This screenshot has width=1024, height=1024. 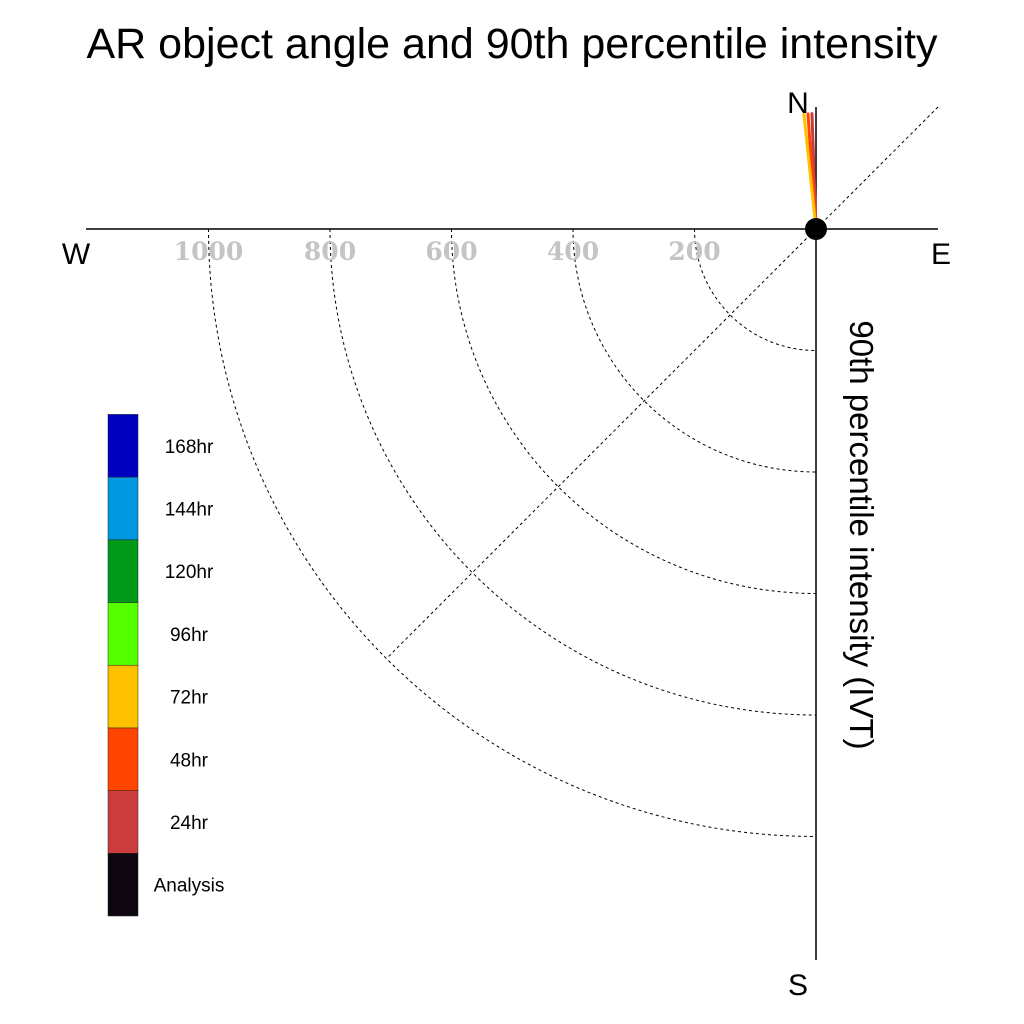 What do you see at coordinates (123, 508) in the screenshot?
I see `legend-swatch-144hr` at bounding box center [123, 508].